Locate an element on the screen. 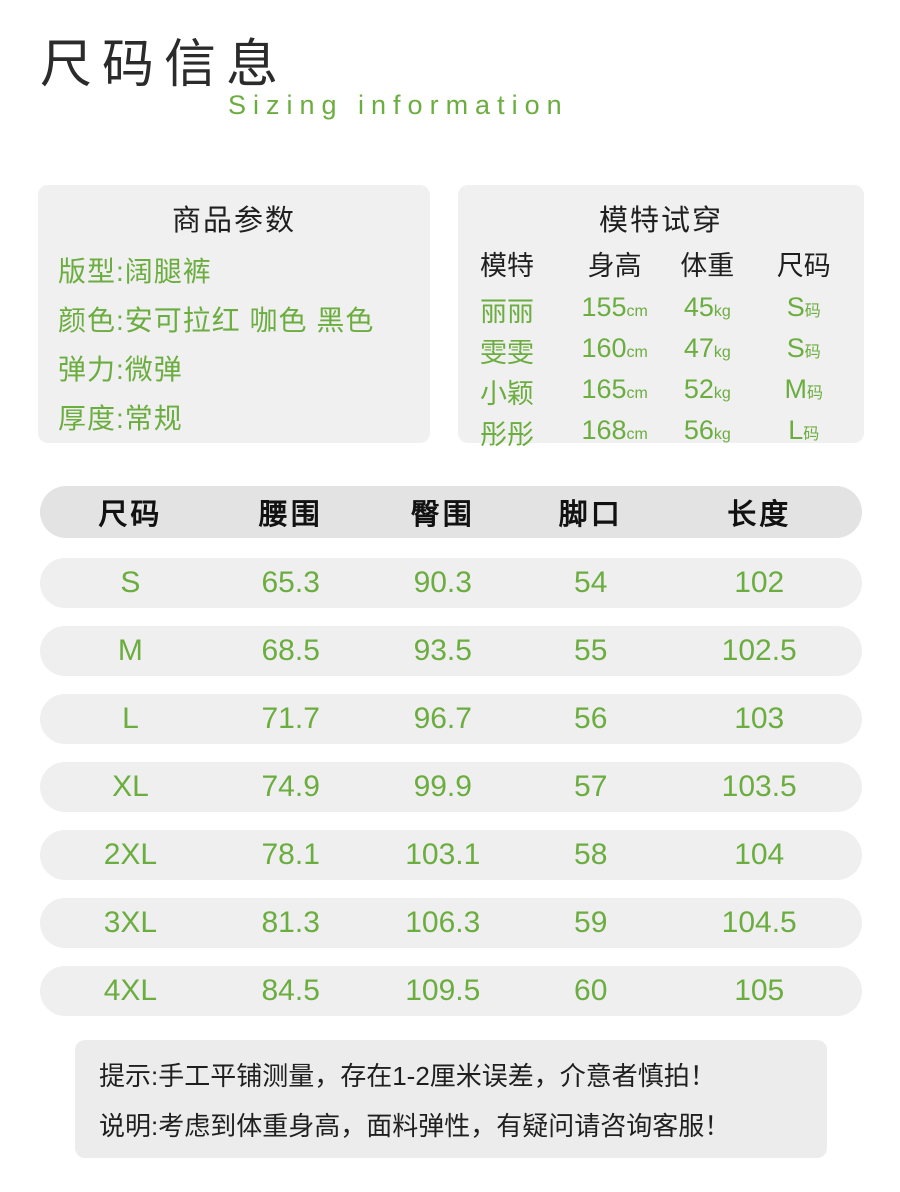 The height and width of the screenshot is (1192, 900). model-weight: 56kg is located at coordinates (707, 432).